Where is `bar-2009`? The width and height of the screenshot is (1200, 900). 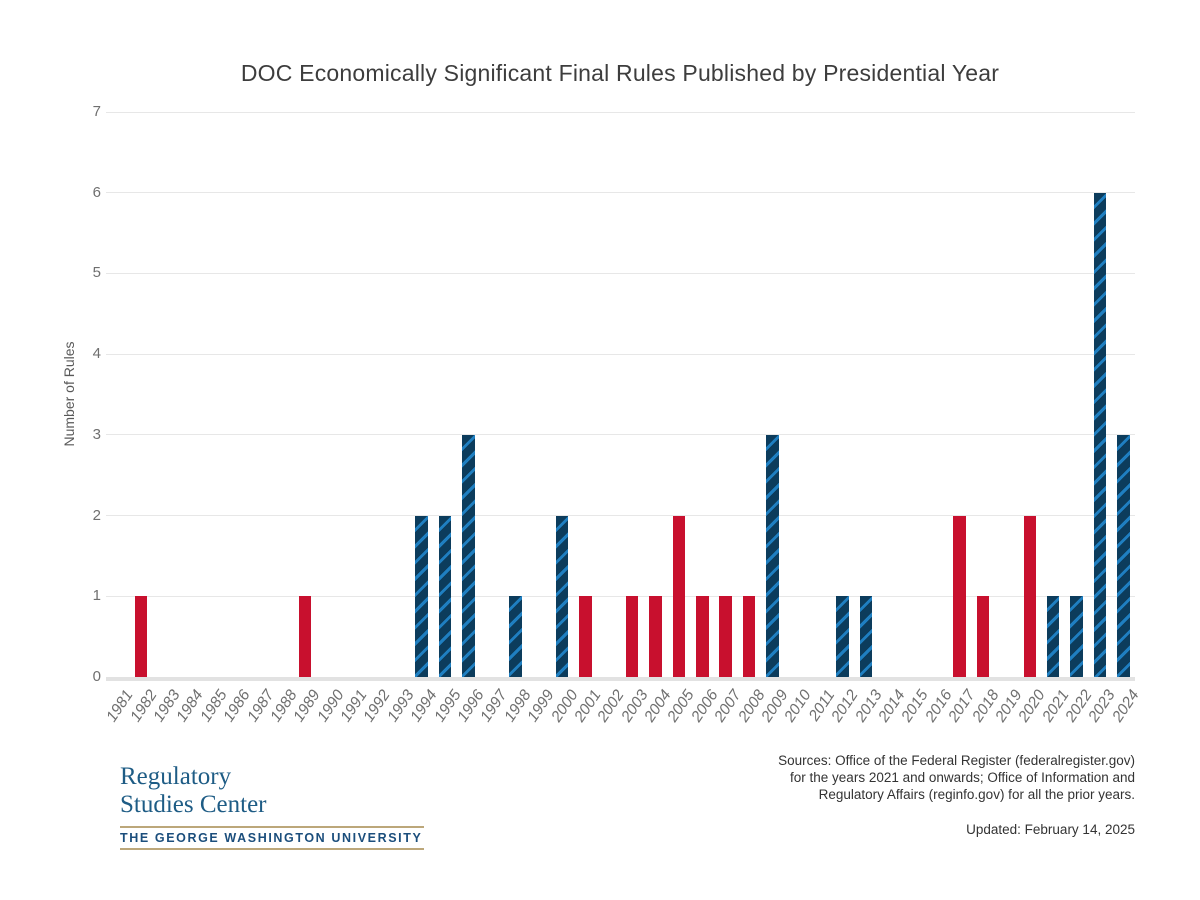 bar-2009 is located at coordinates (772, 555).